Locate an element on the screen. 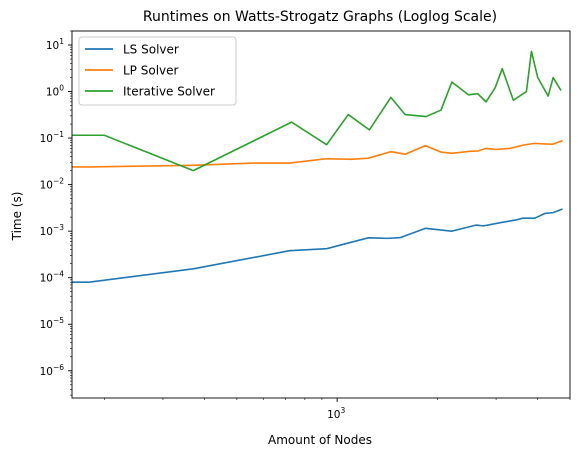 Image resolution: width=578 pixels, height=457 pixels. y-tick-label: 10¹ is located at coordinates (55, 44).